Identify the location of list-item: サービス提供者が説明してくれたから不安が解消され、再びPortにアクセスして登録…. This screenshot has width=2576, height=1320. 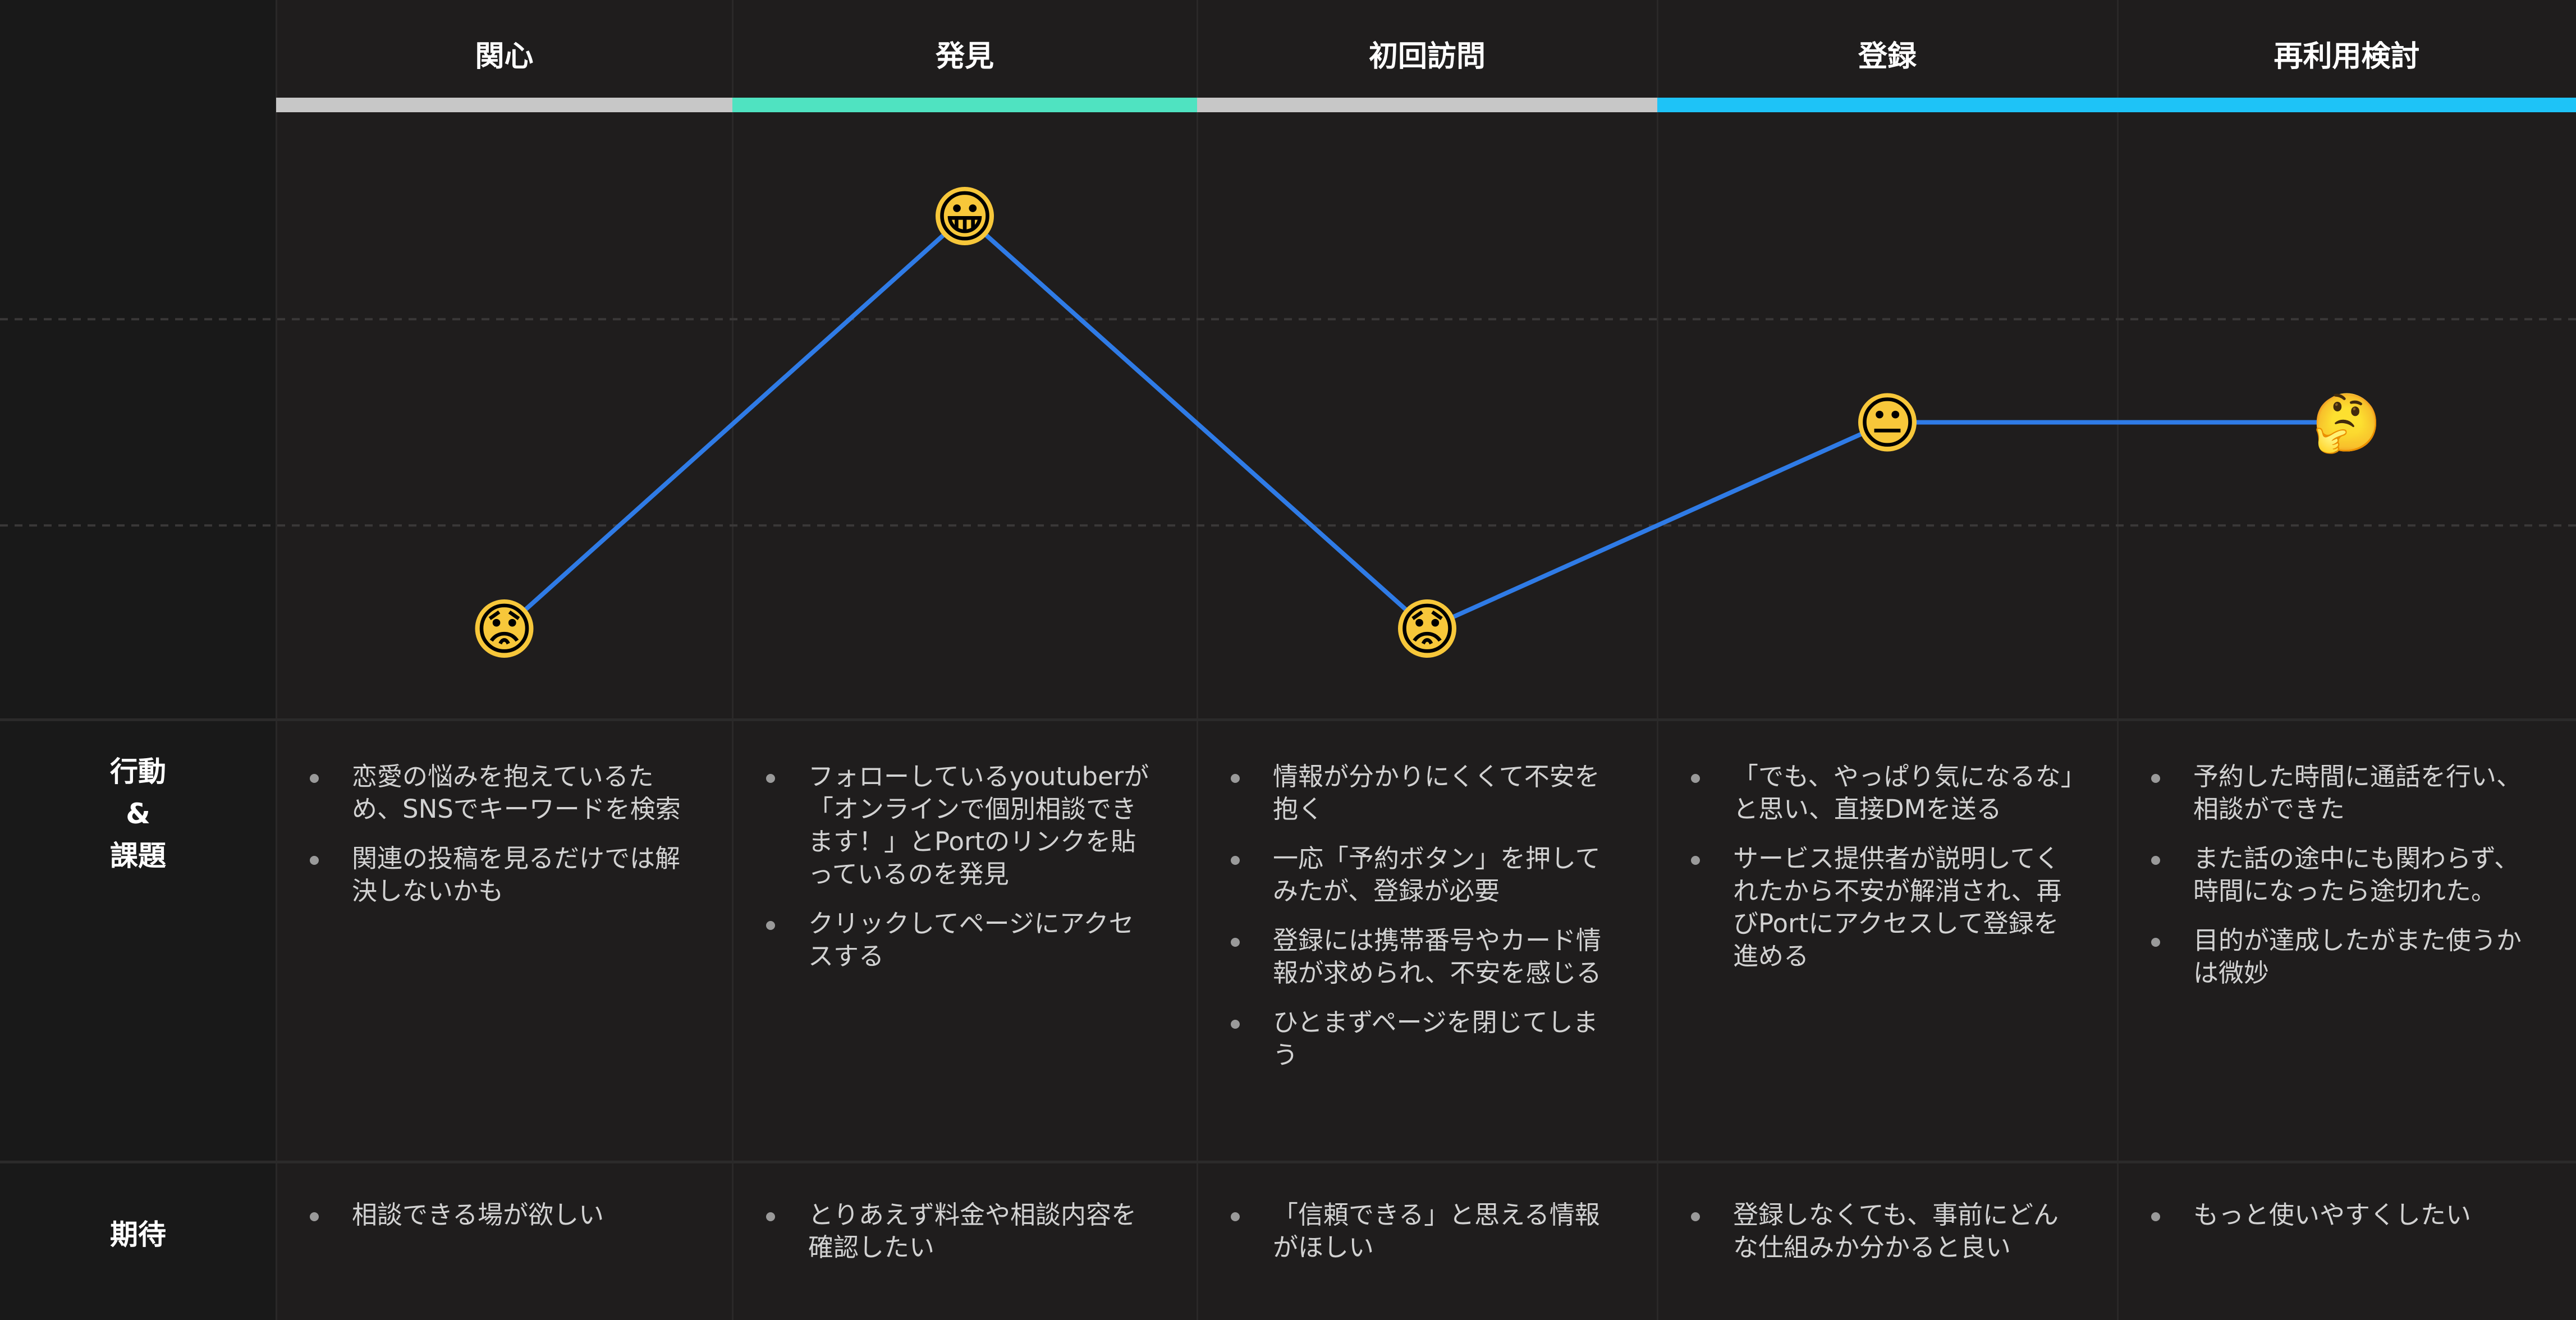
(1884, 907).